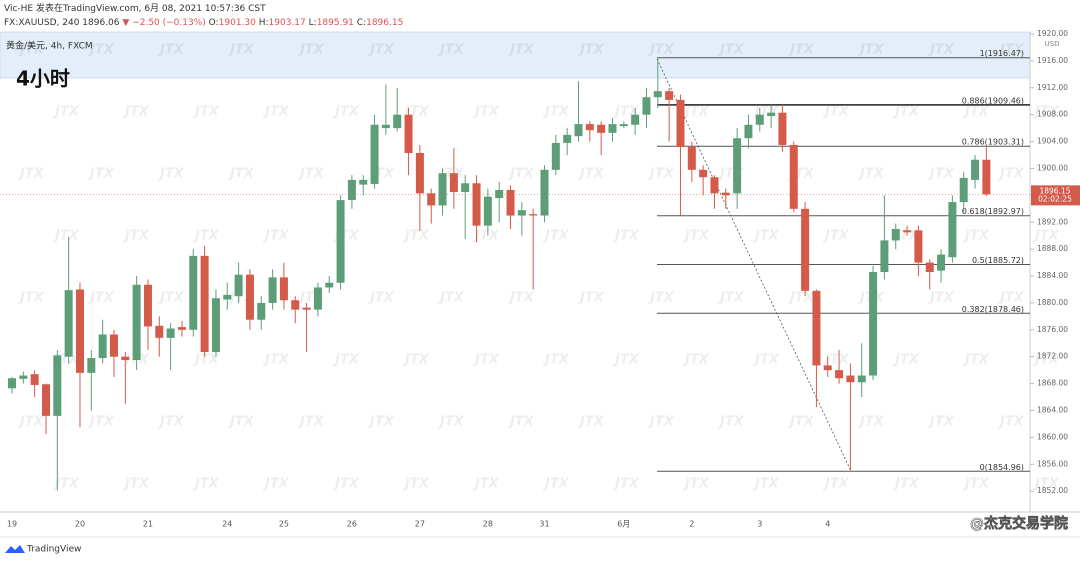 The width and height of the screenshot is (1080, 564). I want to click on highlight-band, so click(515, 55).